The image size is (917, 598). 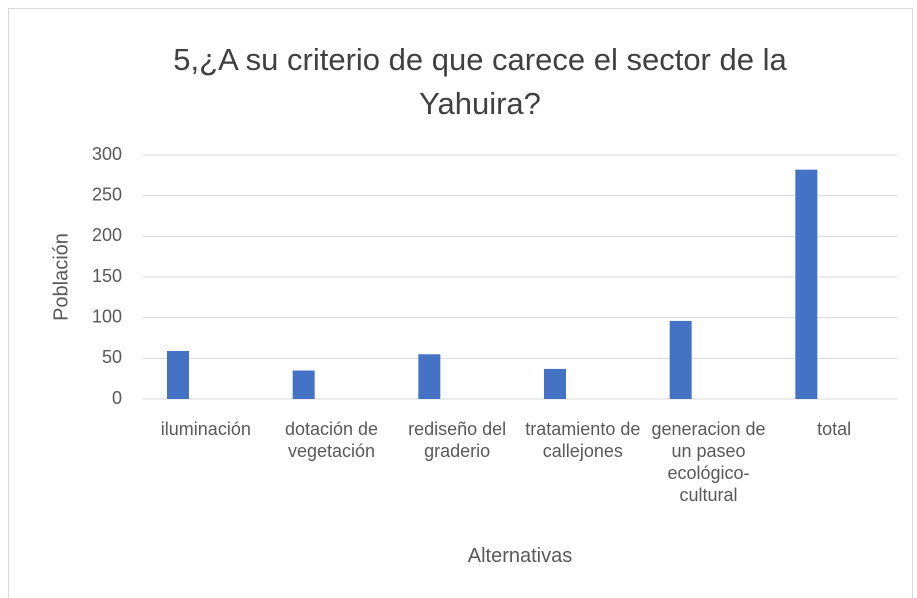 What do you see at coordinates (107, 194) in the screenshot?
I see `y-tick-label: 250` at bounding box center [107, 194].